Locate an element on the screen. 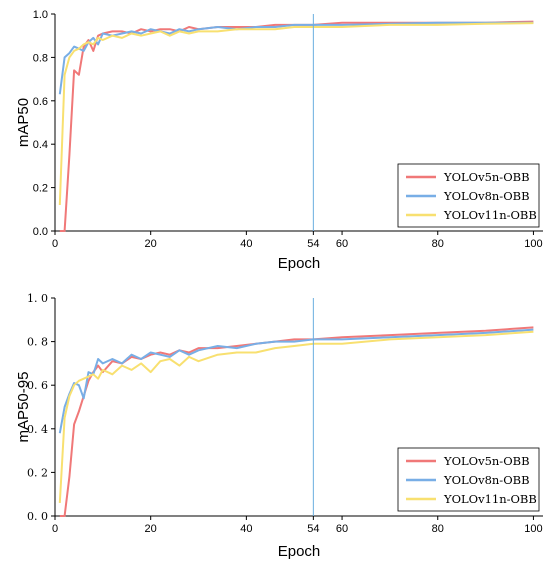 This screenshot has height=567, width=550. y-tick-label: 1. 0 is located at coordinates (37, 298).